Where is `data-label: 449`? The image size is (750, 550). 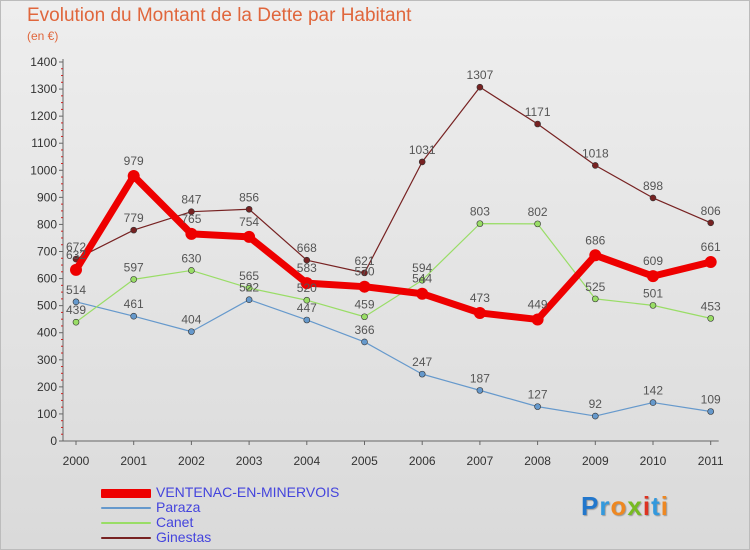 data-label: 449 is located at coordinates (538, 304).